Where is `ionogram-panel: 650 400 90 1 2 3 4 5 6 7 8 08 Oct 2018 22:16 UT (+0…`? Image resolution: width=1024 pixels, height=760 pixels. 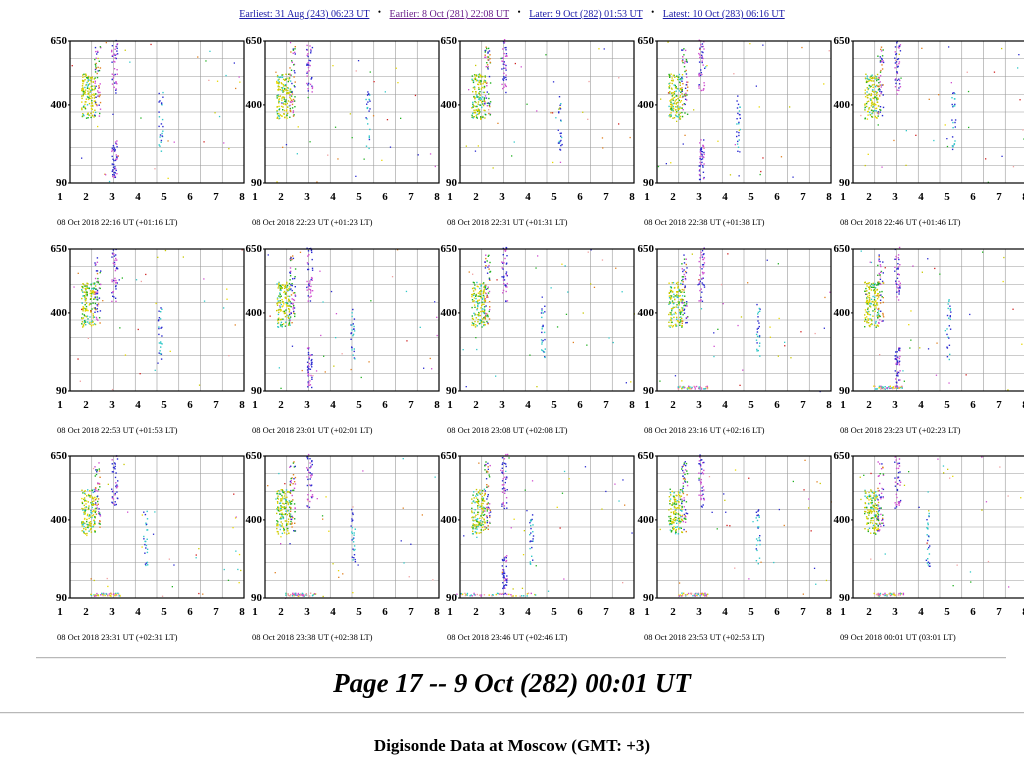
ionogram-panel: 650 400 90 1 2 3 4 5 6 7 8 08 Oct 2018 22:16 UT (+0… is located at coordinates (145, 138).